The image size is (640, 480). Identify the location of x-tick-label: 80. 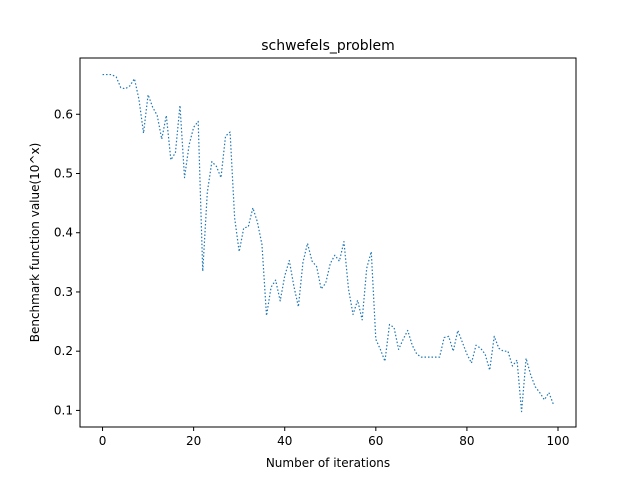
(466, 441).